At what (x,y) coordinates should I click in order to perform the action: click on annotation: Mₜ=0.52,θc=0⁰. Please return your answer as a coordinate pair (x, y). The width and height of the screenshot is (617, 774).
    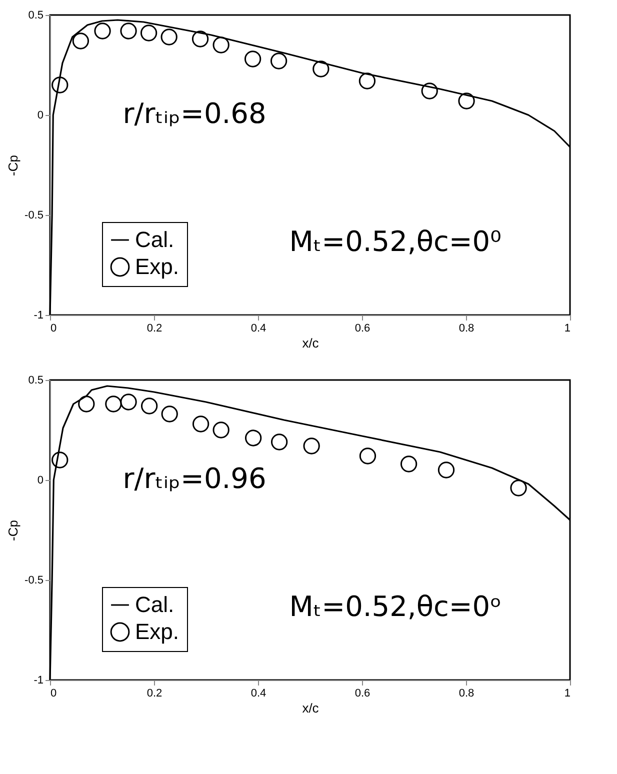
    Looking at the image, I should click on (395, 241).